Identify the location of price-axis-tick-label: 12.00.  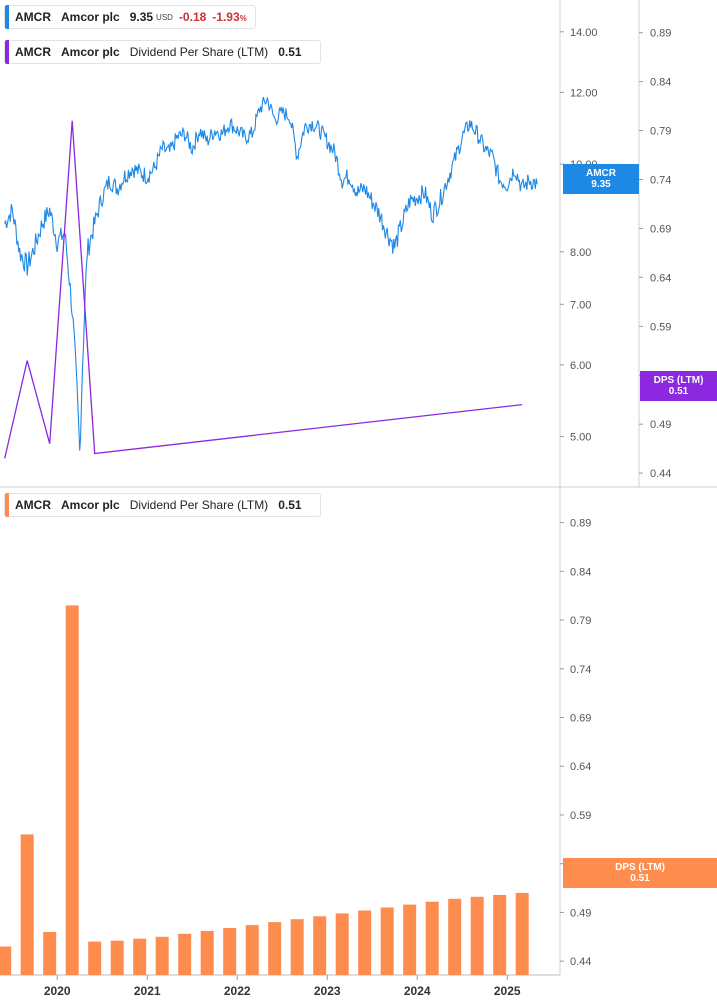
(584, 93).